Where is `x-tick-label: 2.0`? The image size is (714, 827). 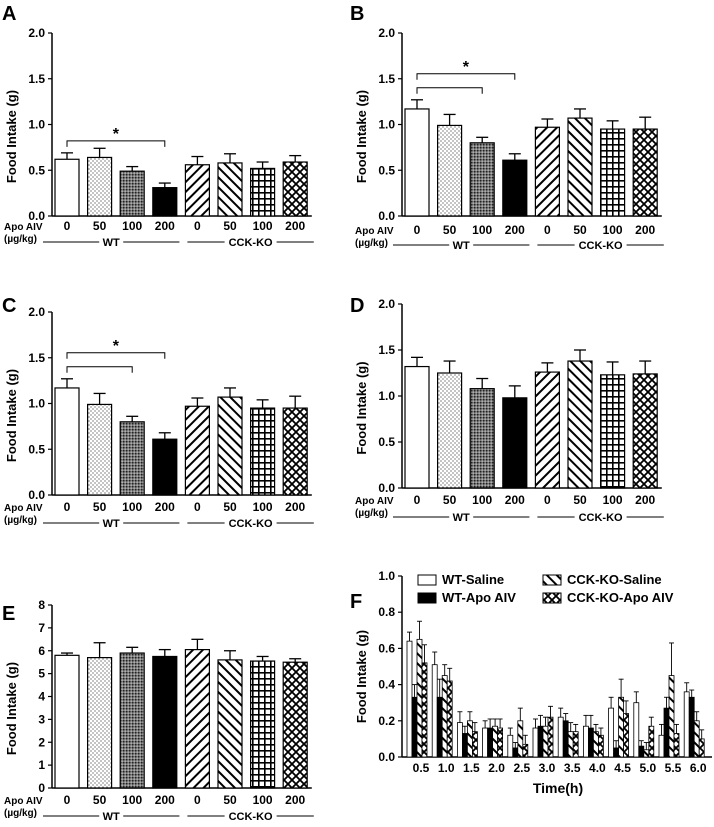 x-tick-label: 2.0 is located at coordinates (496, 768).